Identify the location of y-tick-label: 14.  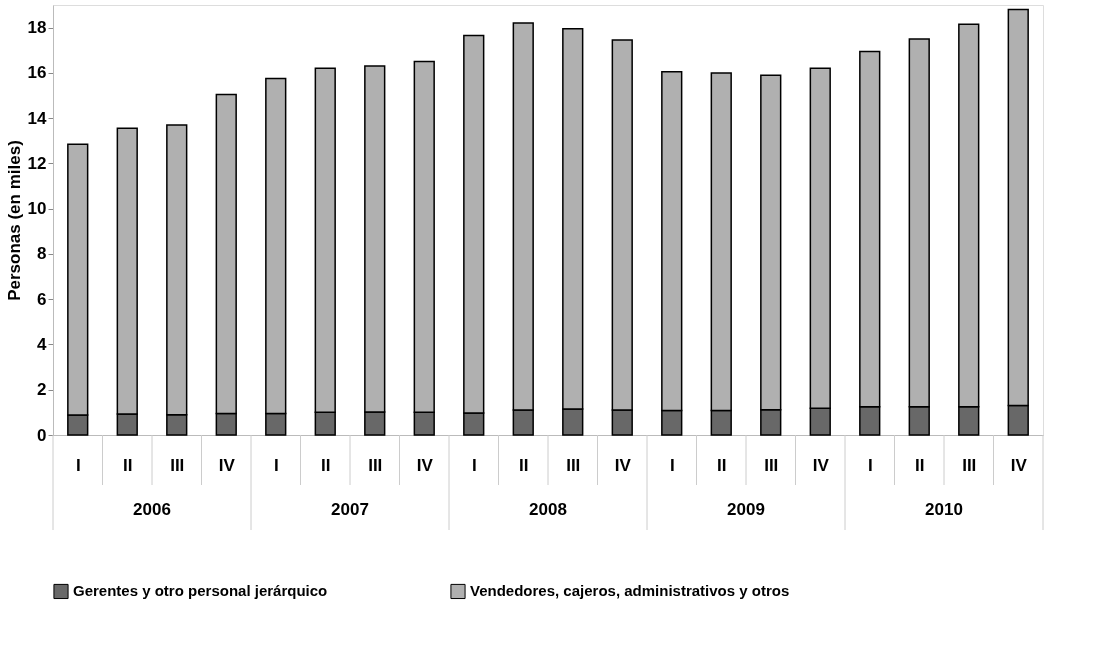
(37, 118).